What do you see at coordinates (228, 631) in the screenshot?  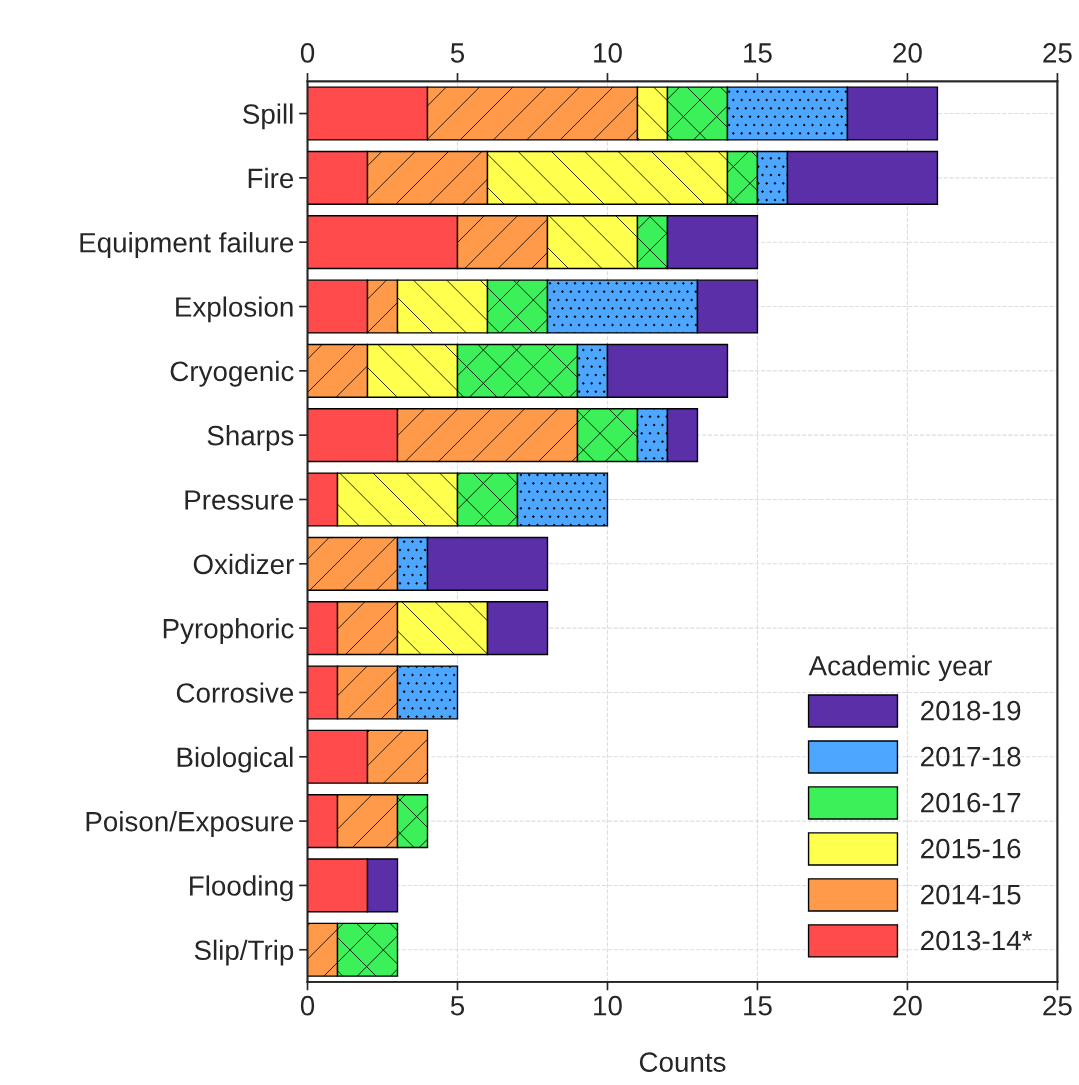 I see `y-tick-label: Pyrophoric` at bounding box center [228, 631].